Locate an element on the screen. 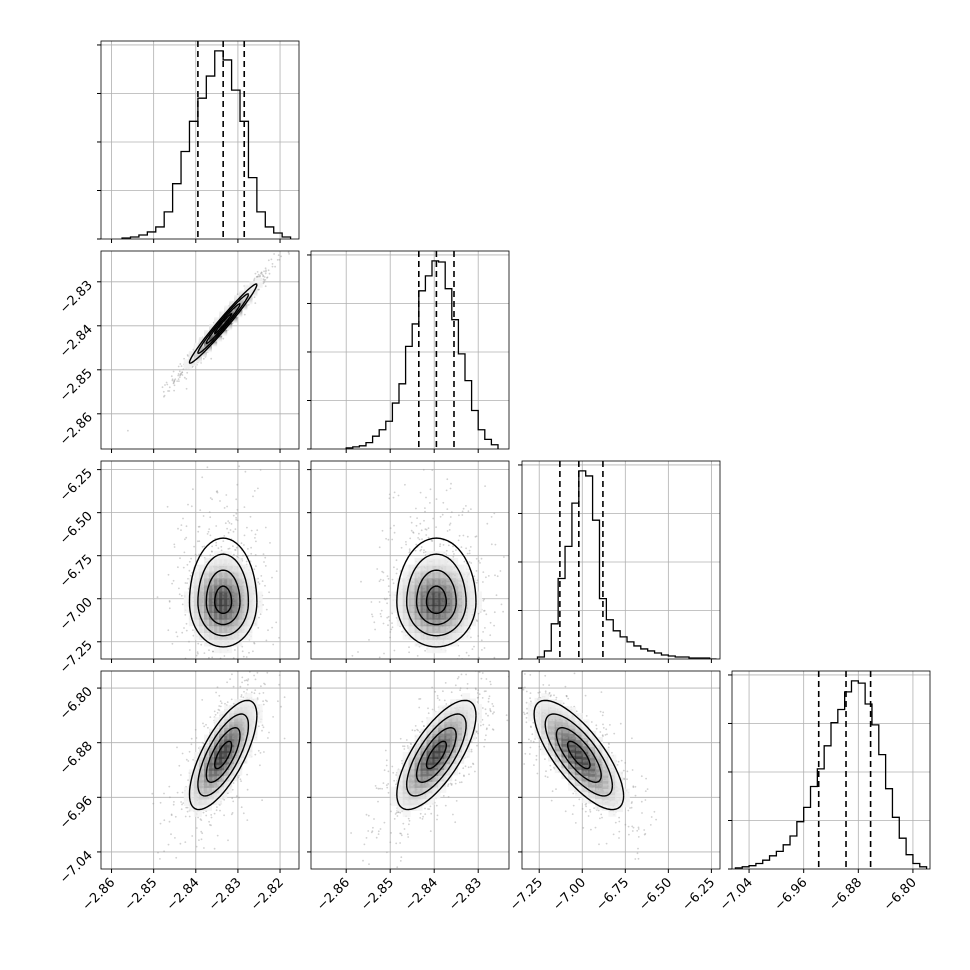 Image resolution: width=970 pixels, height=970 pixels. density-cell-2-1--1-6 is located at coordinates (430, 561).